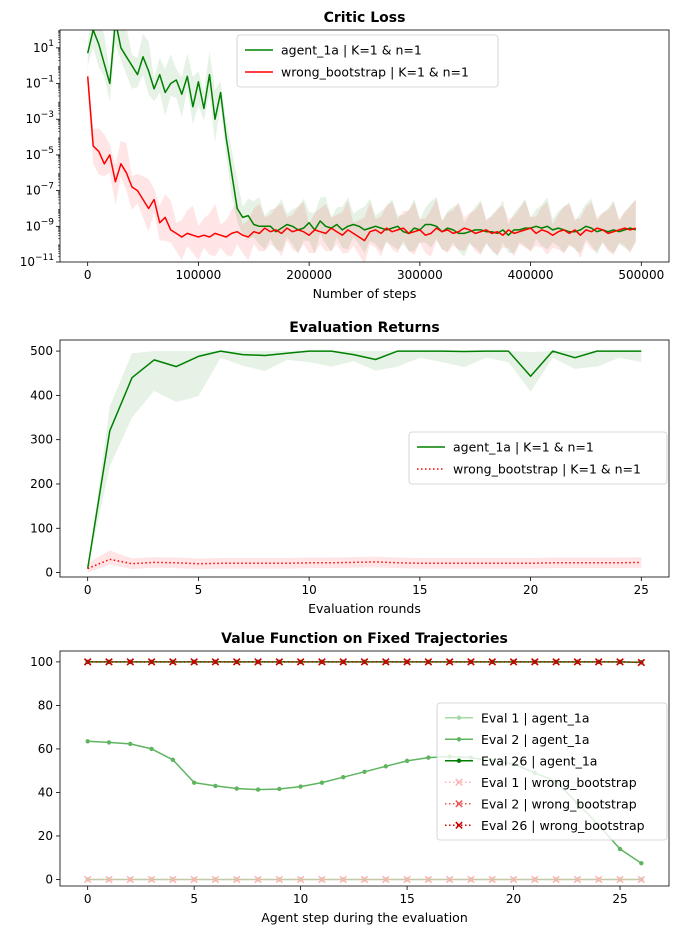  Describe the element at coordinates (364, 917) in the screenshot. I see `x-axis-label: Agent step during the evaluation` at that location.